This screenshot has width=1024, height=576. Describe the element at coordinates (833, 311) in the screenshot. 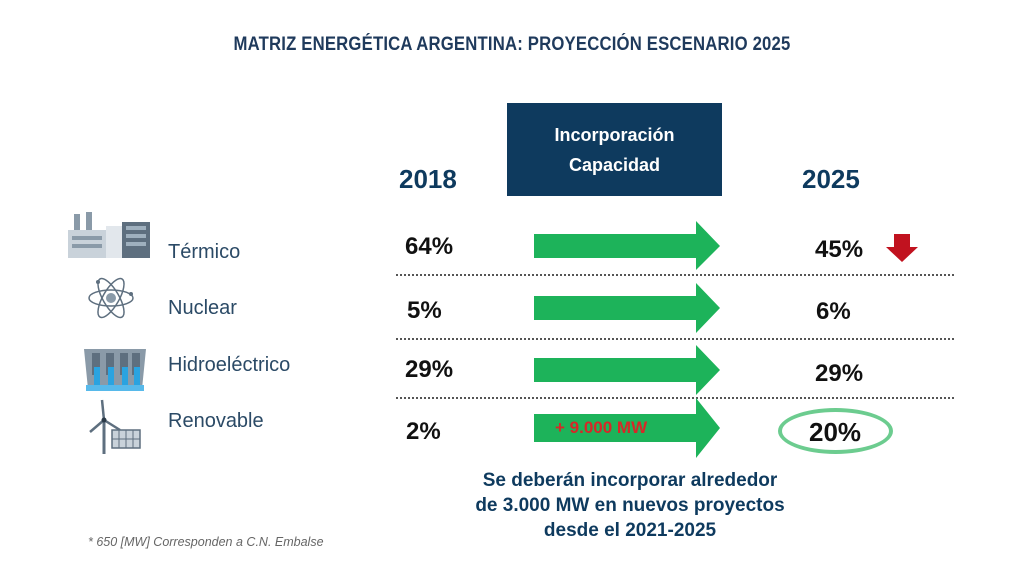

I see `value-2025-nuclear: 6%` at that location.